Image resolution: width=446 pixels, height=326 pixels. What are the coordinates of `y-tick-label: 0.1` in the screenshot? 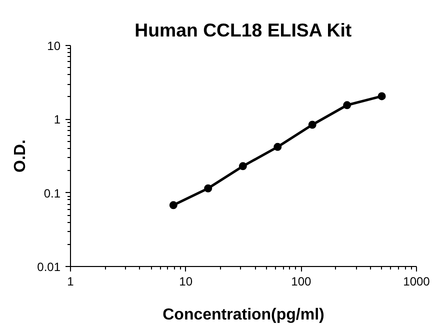 It's located at (52, 193).